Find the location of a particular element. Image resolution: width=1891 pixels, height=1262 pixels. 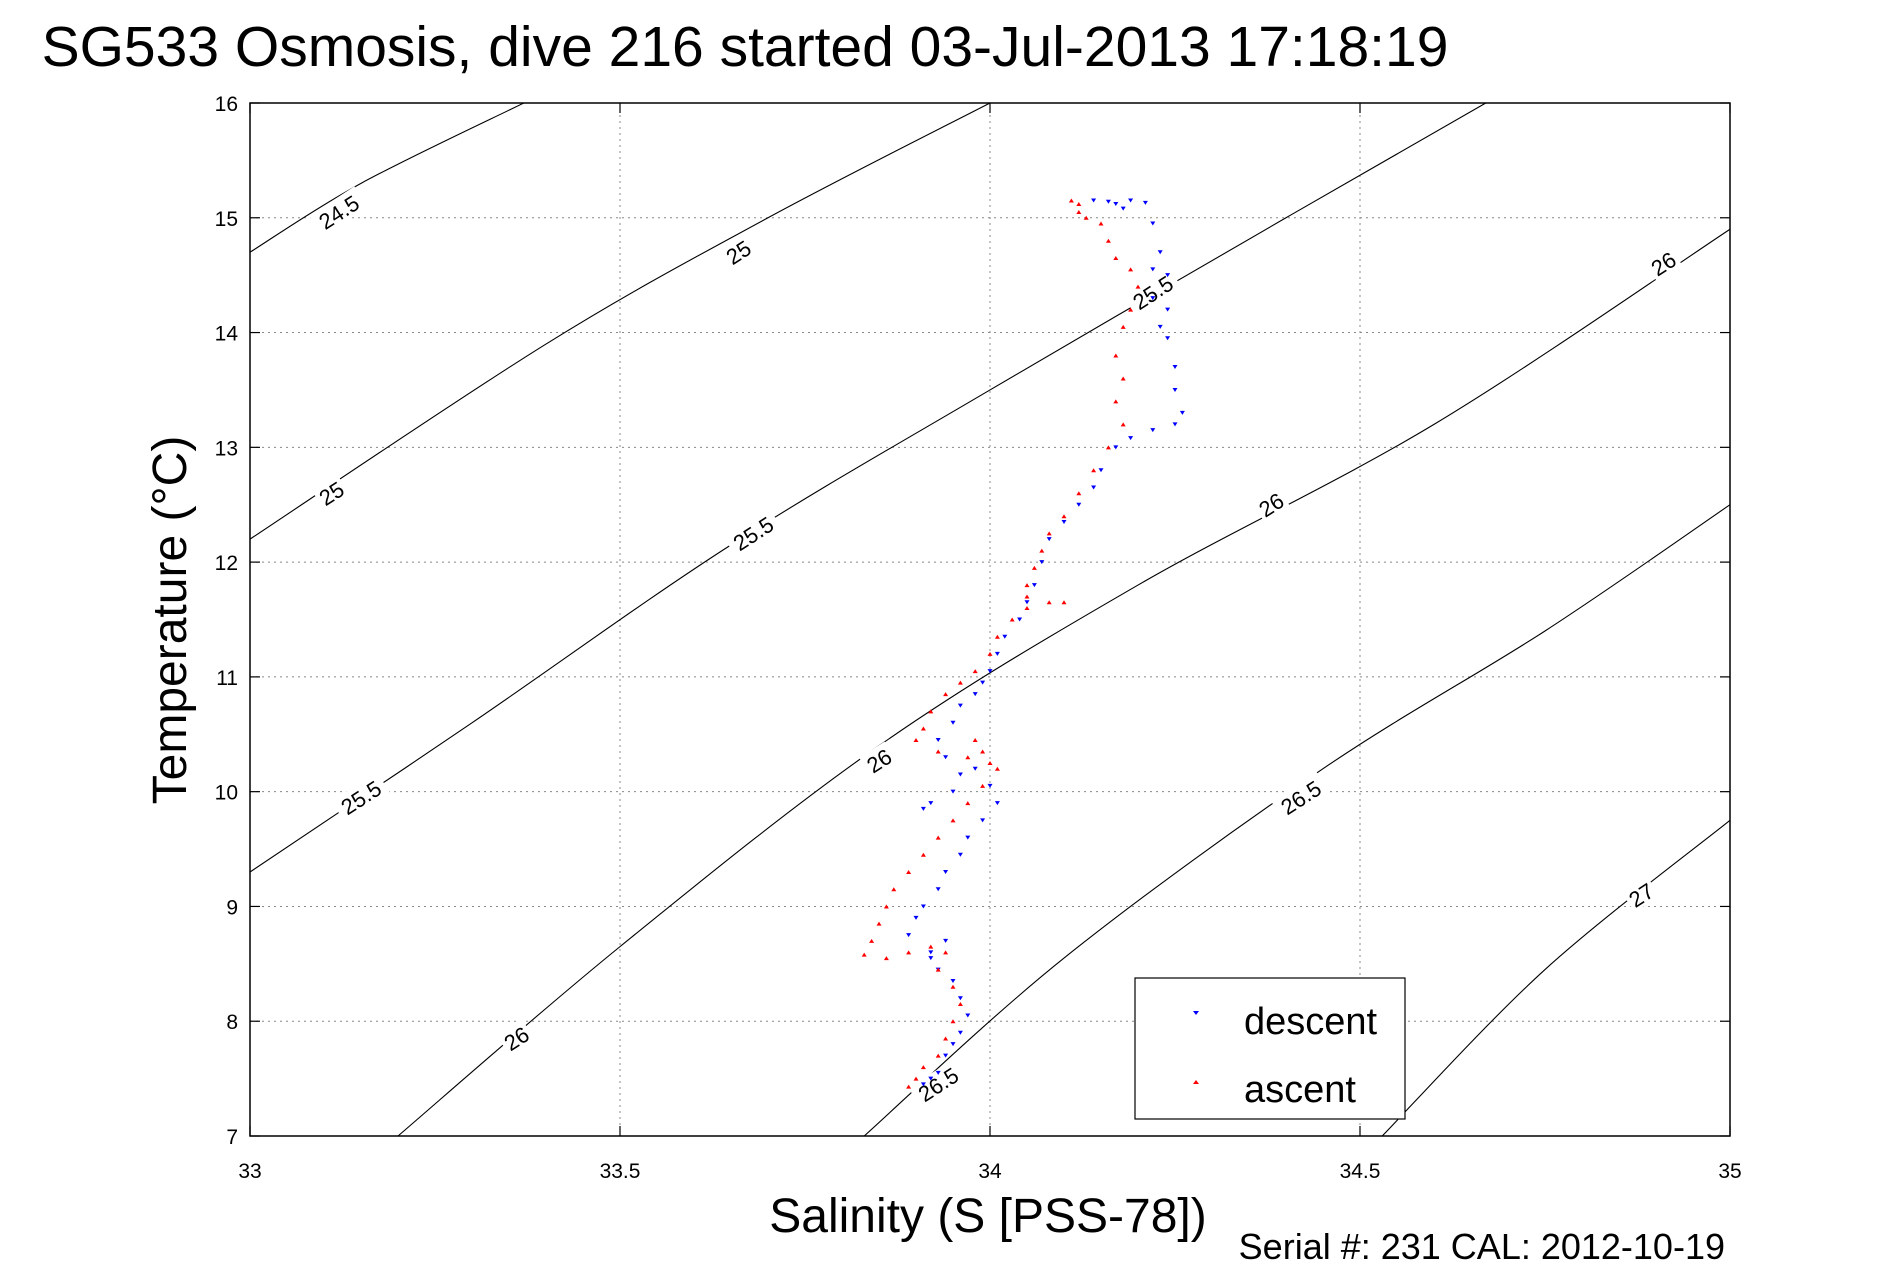

y-tick-label: 15 is located at coordinates (226, 219).